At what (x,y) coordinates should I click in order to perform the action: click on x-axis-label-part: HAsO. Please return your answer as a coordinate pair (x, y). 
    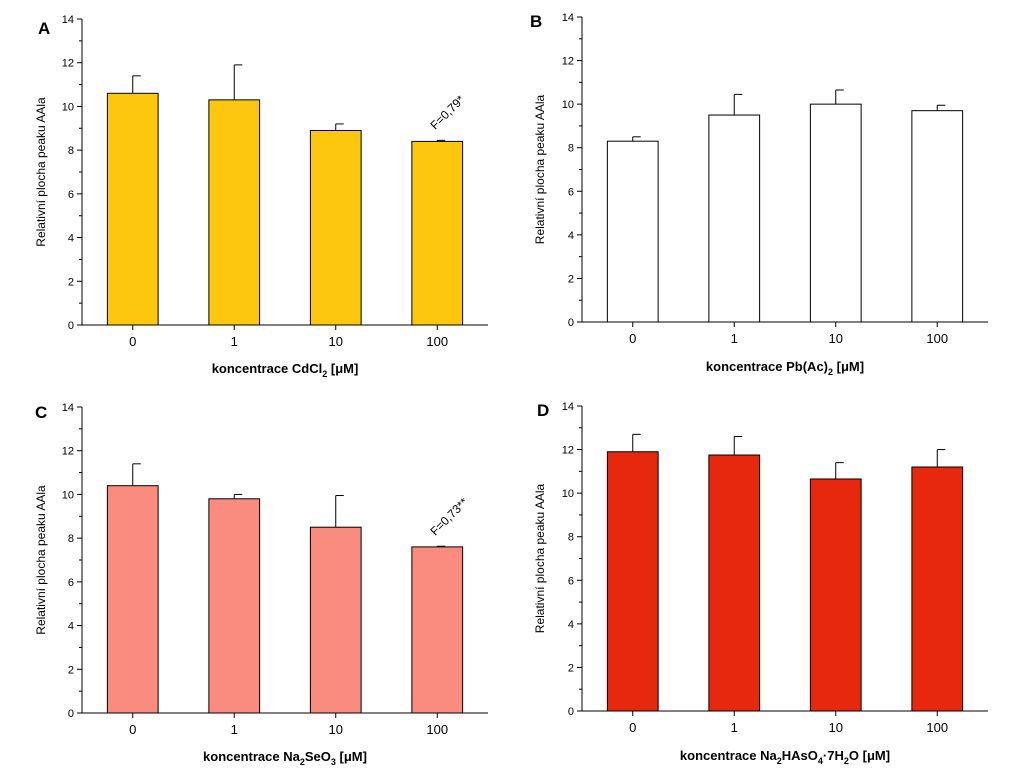
    Looking at the image, I should click on (800, 755).